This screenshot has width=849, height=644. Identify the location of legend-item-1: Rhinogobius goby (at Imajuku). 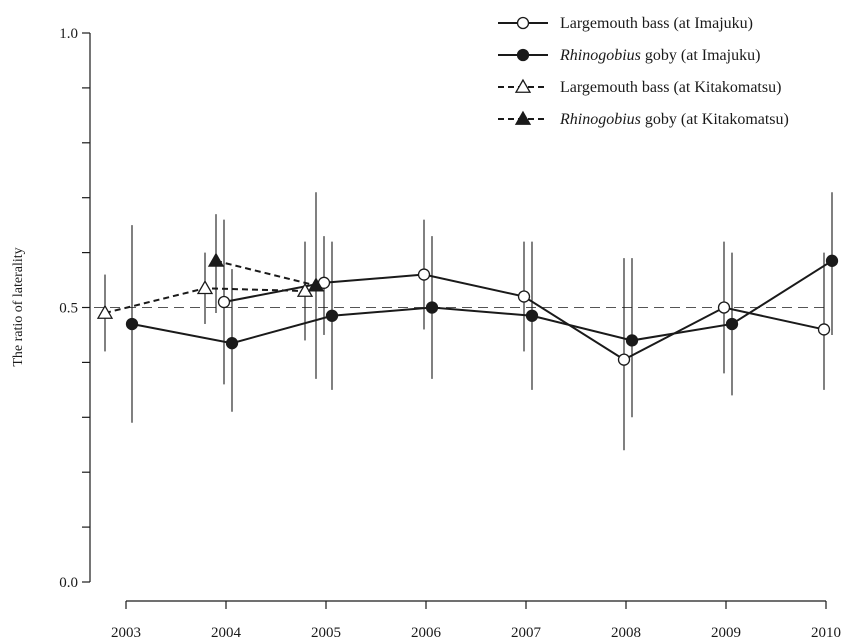
(629, 55).